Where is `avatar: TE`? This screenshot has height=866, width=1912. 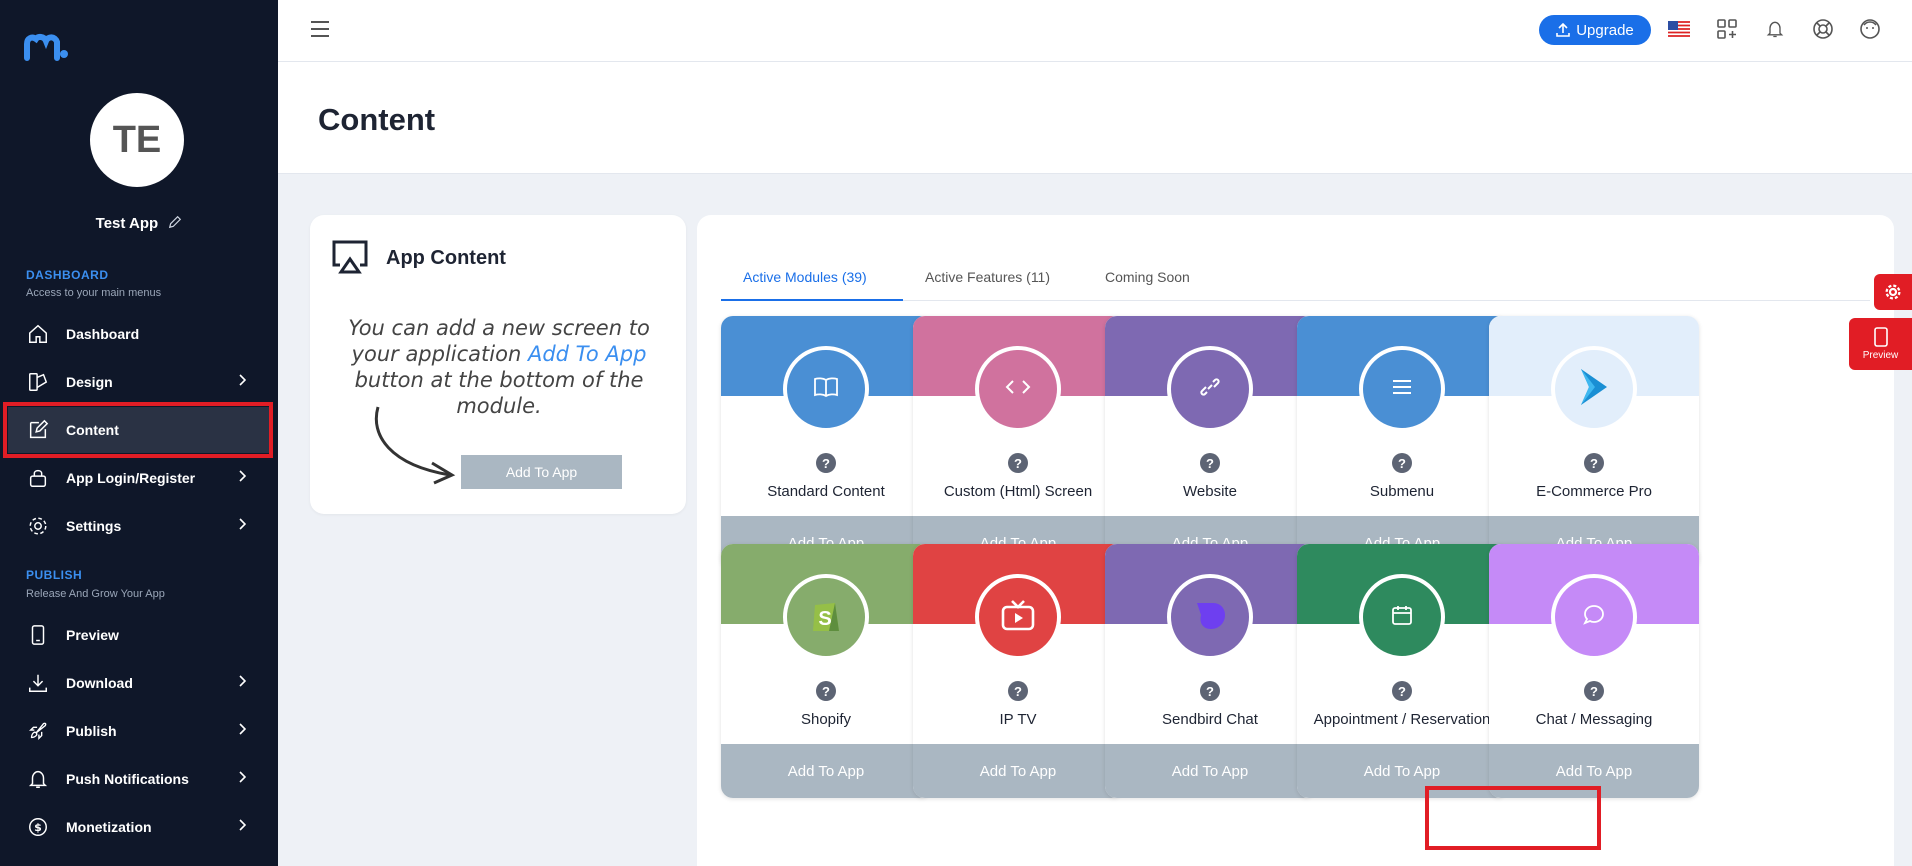
avatar: TE is located at coordinates (137, 140).